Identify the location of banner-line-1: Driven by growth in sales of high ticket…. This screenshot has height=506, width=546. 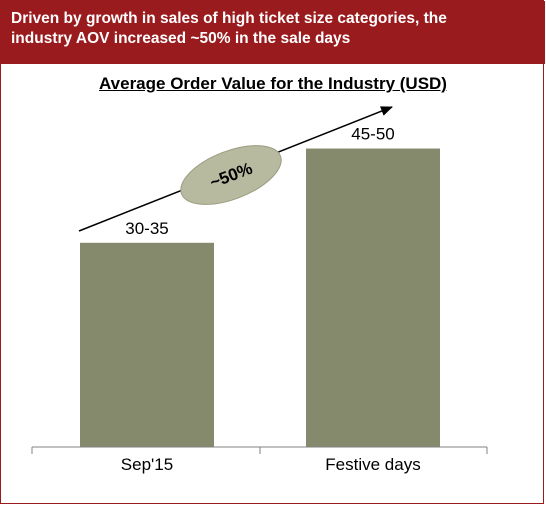
(229, 18).